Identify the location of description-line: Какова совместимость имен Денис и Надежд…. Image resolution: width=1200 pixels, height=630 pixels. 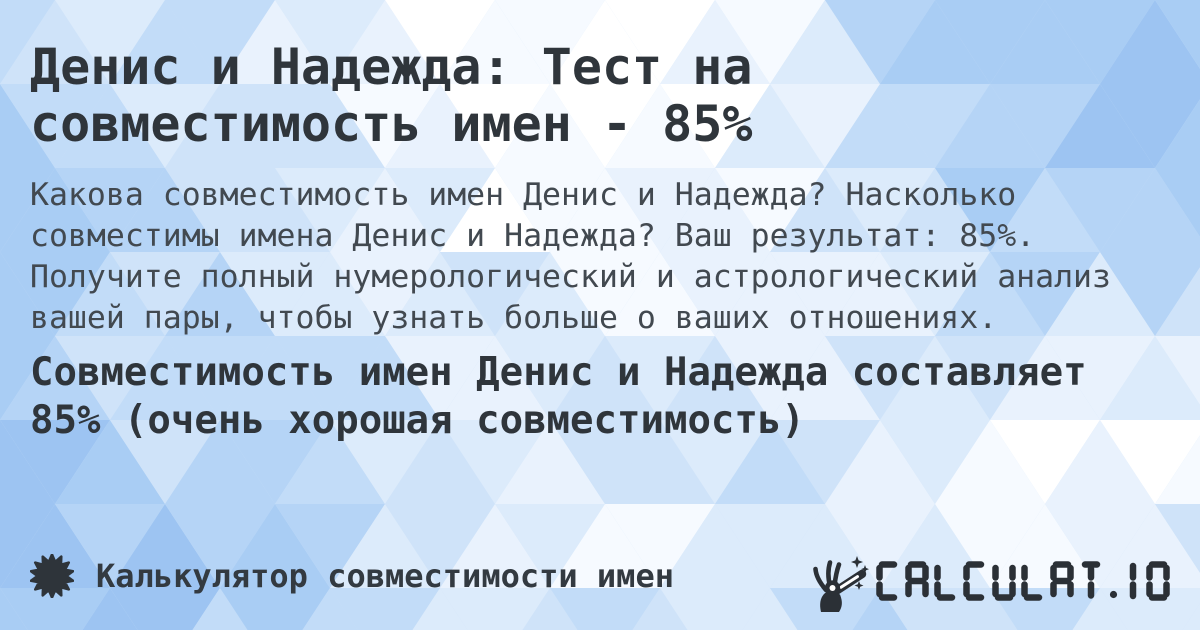
(523, 195).